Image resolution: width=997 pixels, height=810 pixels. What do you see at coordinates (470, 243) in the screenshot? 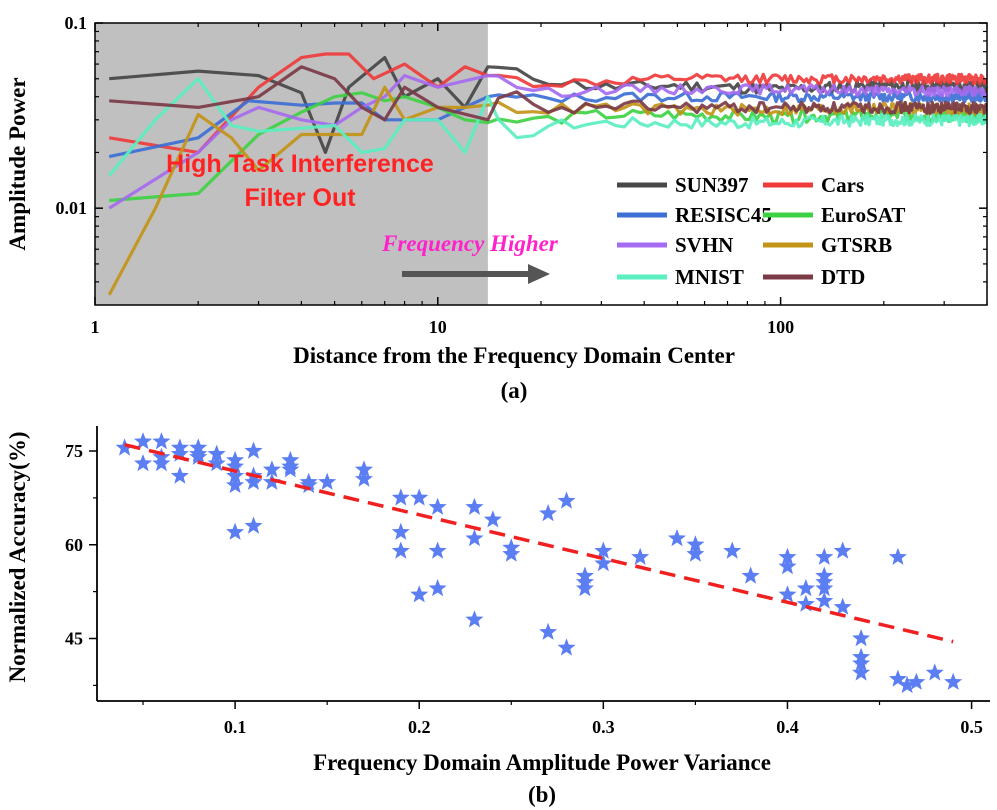
I see `frequency-higher-label: Frequency Higher` at bounding box center [470, 243].